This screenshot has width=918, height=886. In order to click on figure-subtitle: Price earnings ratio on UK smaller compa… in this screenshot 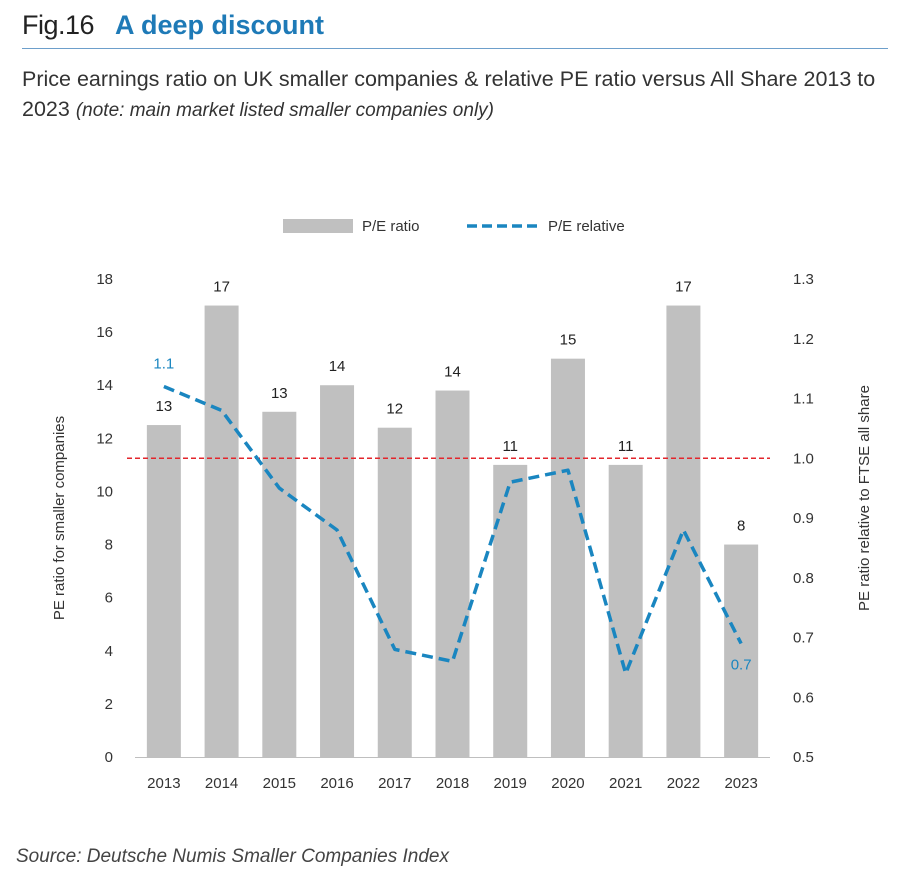, I will do `click(457, 95)`.